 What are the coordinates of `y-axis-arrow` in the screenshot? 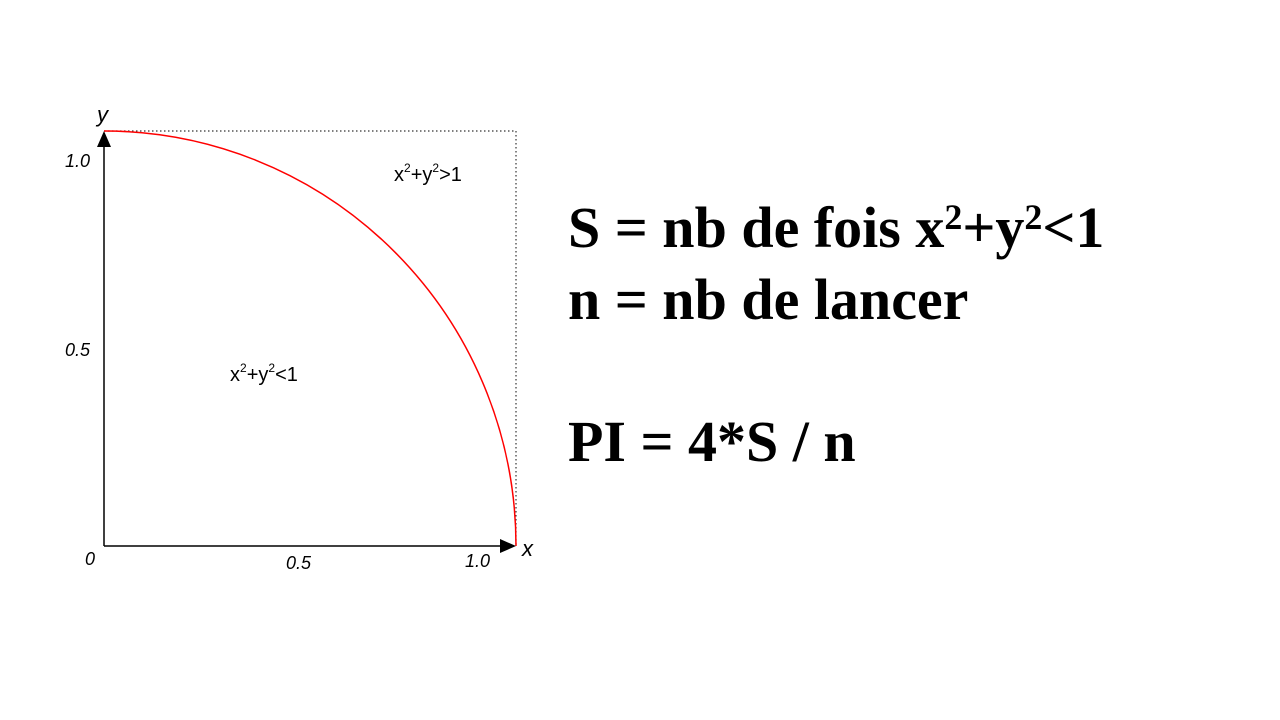 It's located at (104, 139).